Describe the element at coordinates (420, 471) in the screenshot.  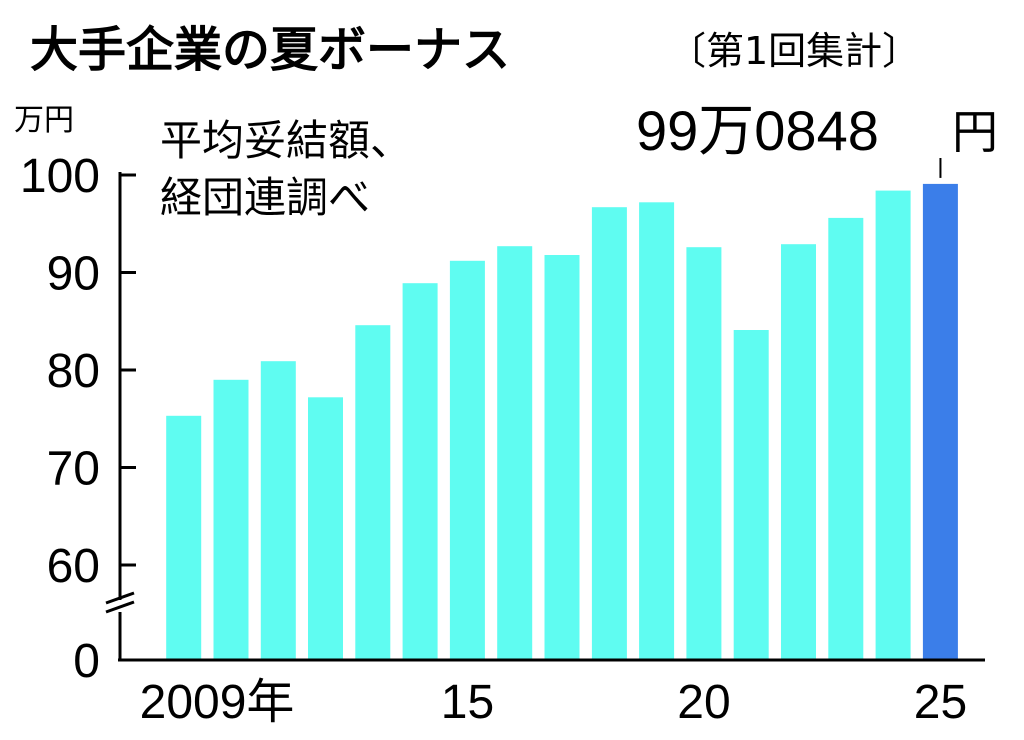
I see `bar-2014` at that location.